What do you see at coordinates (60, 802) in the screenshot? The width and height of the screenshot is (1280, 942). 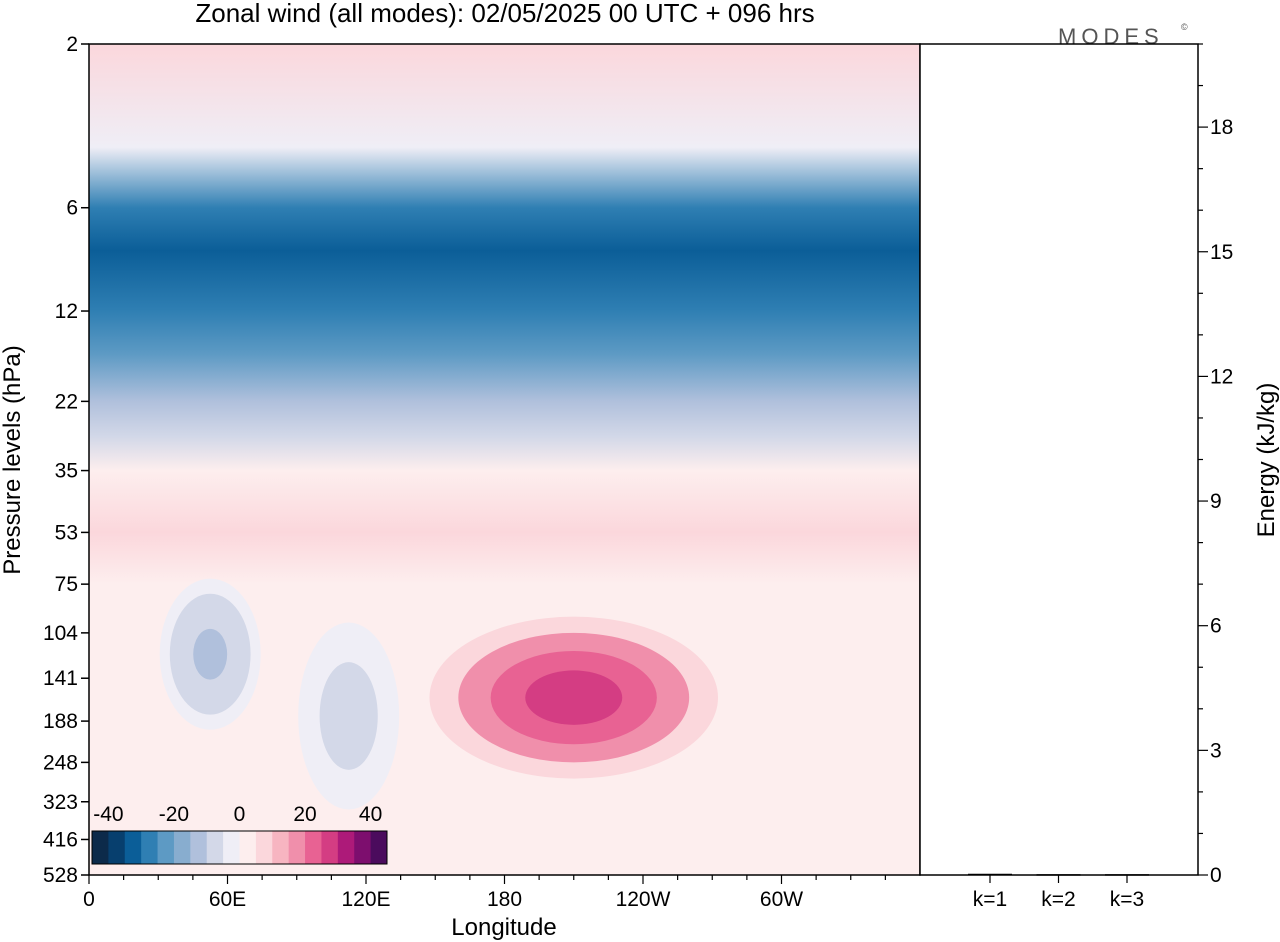 I see `y-tick-label: 323` at bounding box center [60, 802].